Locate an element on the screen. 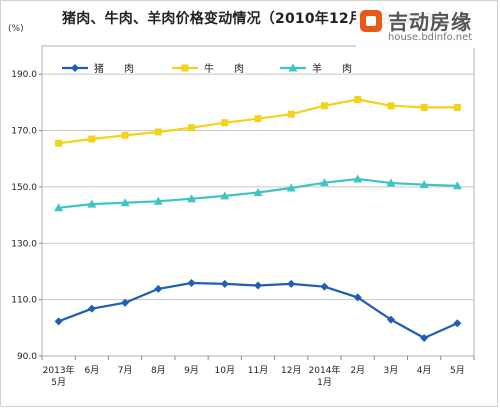 The height and width of the screenshot is (409, 500). chart-title: 猪肉、牛肉、羊肉价格变动情况（2010年12月价格=100） is located at coordinates (255, 19).